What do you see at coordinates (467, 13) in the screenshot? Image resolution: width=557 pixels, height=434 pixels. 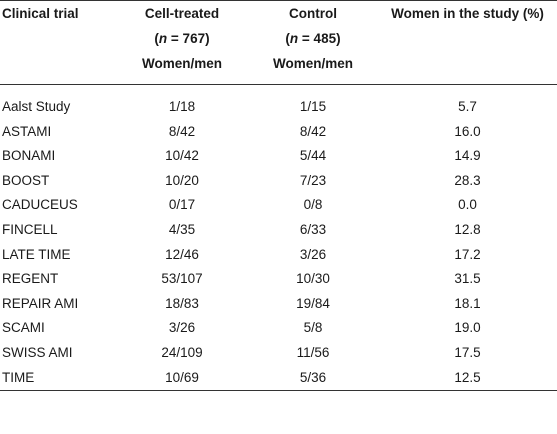 I see `header-women-pct: Women in the study (%)` at bounding box center [467, 13].